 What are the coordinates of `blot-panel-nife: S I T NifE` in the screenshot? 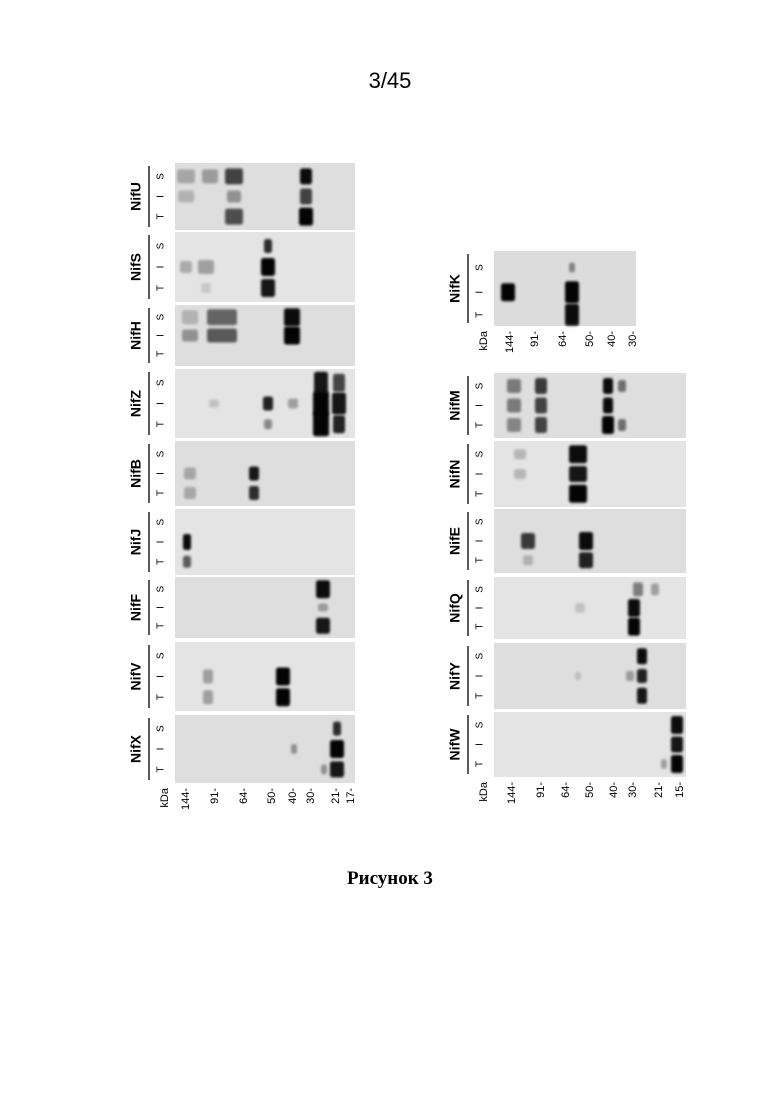 It's located at (566, 541).